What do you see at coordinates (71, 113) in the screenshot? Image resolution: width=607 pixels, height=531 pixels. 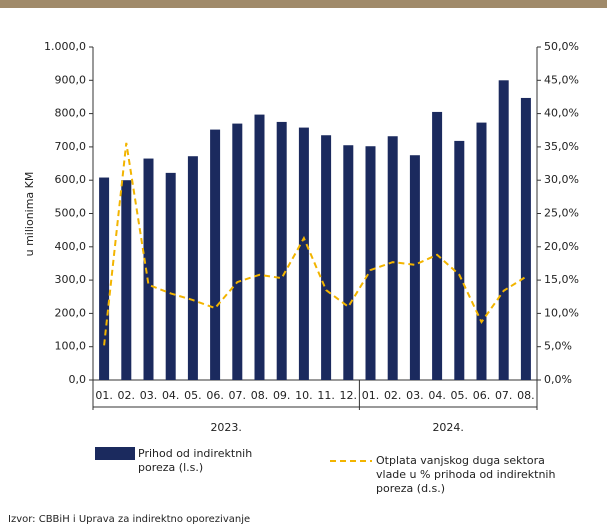 I see `y-tick-label: 800,0` at bounding box center [71, 113].